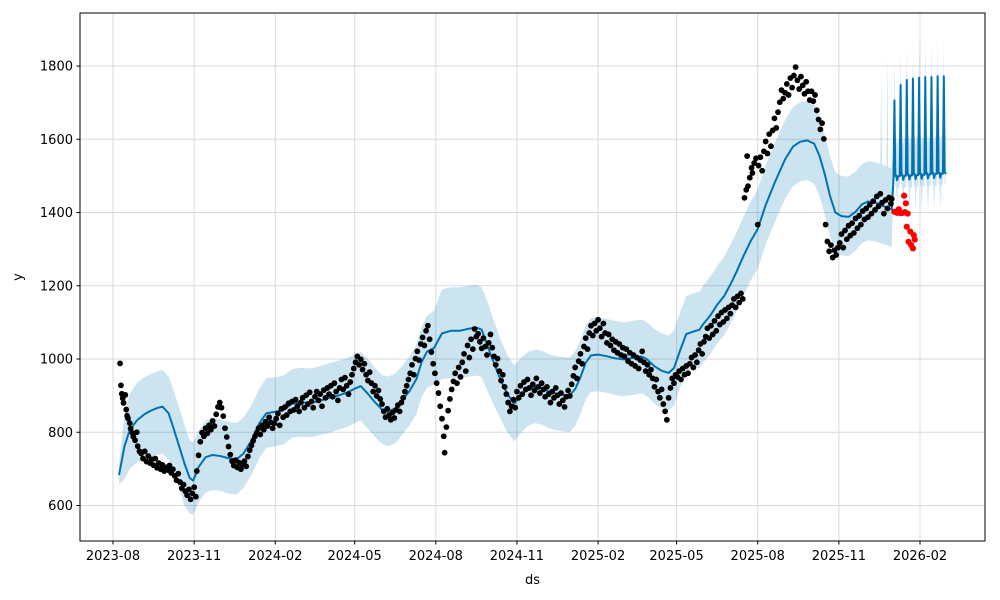  What do you see at coordinates (676, 556) in the screenshot?
I see `x-tick-label: 2025-05` at bounding box center [676, 556].